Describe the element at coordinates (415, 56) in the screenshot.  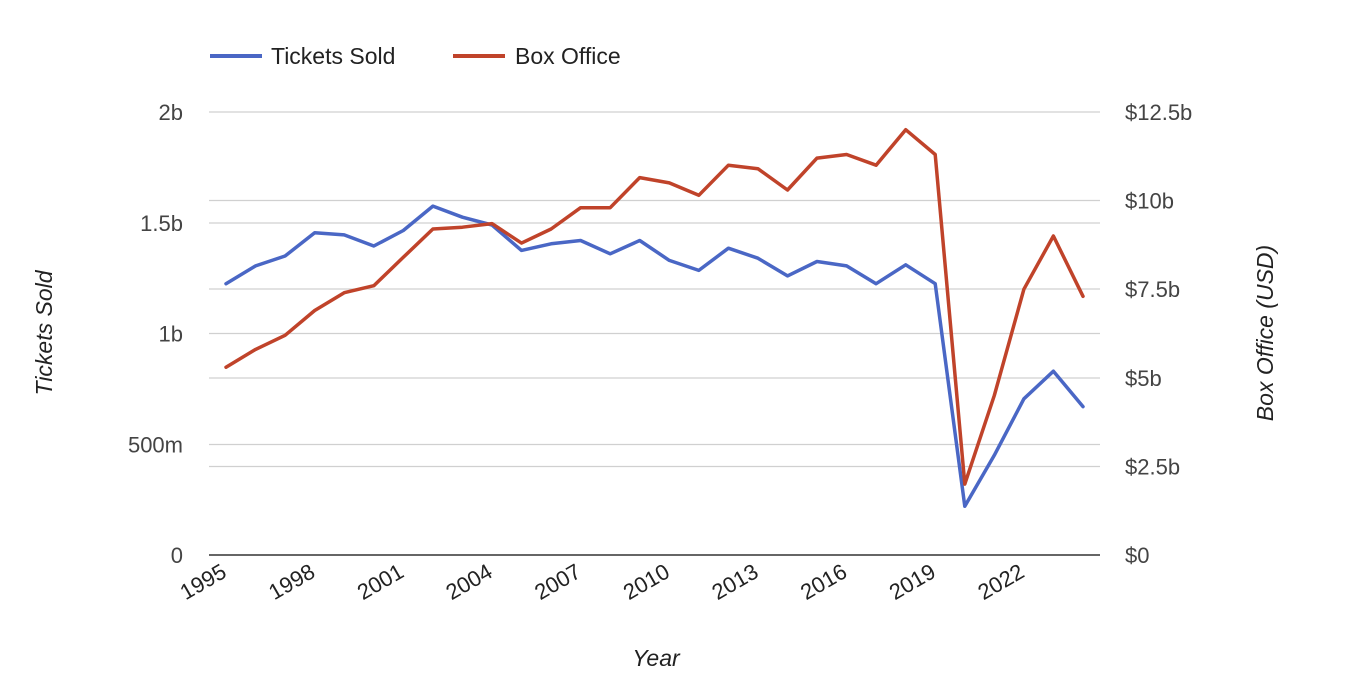
I see `legend: Tickets Sold Box Office` at that location.